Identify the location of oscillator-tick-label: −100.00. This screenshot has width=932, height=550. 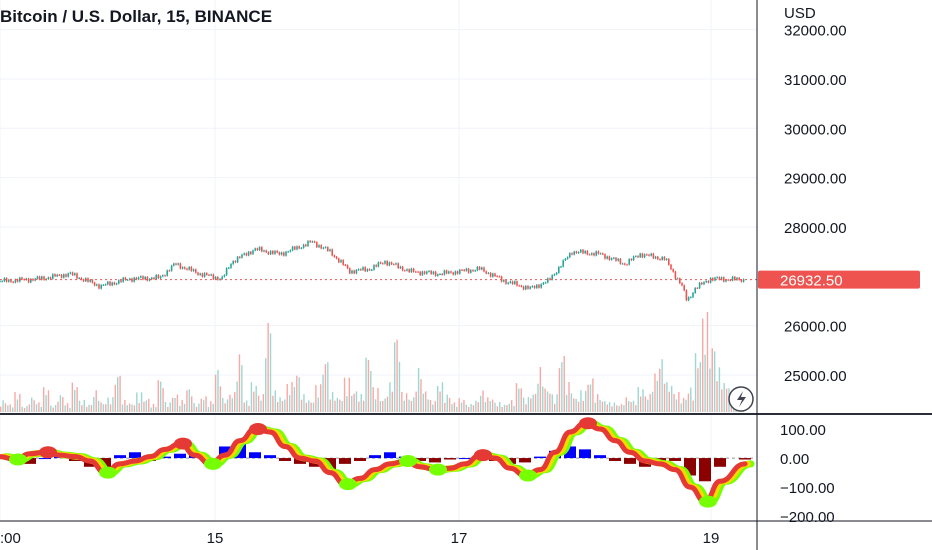
(807, 488).